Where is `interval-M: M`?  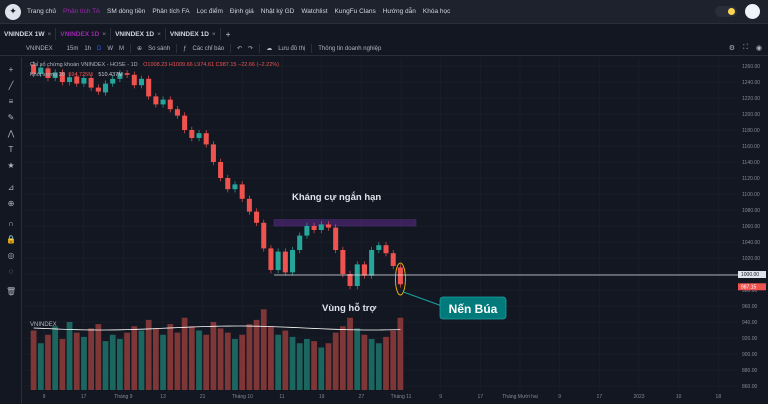 interval-M: M is located at coordinates (122, 48).